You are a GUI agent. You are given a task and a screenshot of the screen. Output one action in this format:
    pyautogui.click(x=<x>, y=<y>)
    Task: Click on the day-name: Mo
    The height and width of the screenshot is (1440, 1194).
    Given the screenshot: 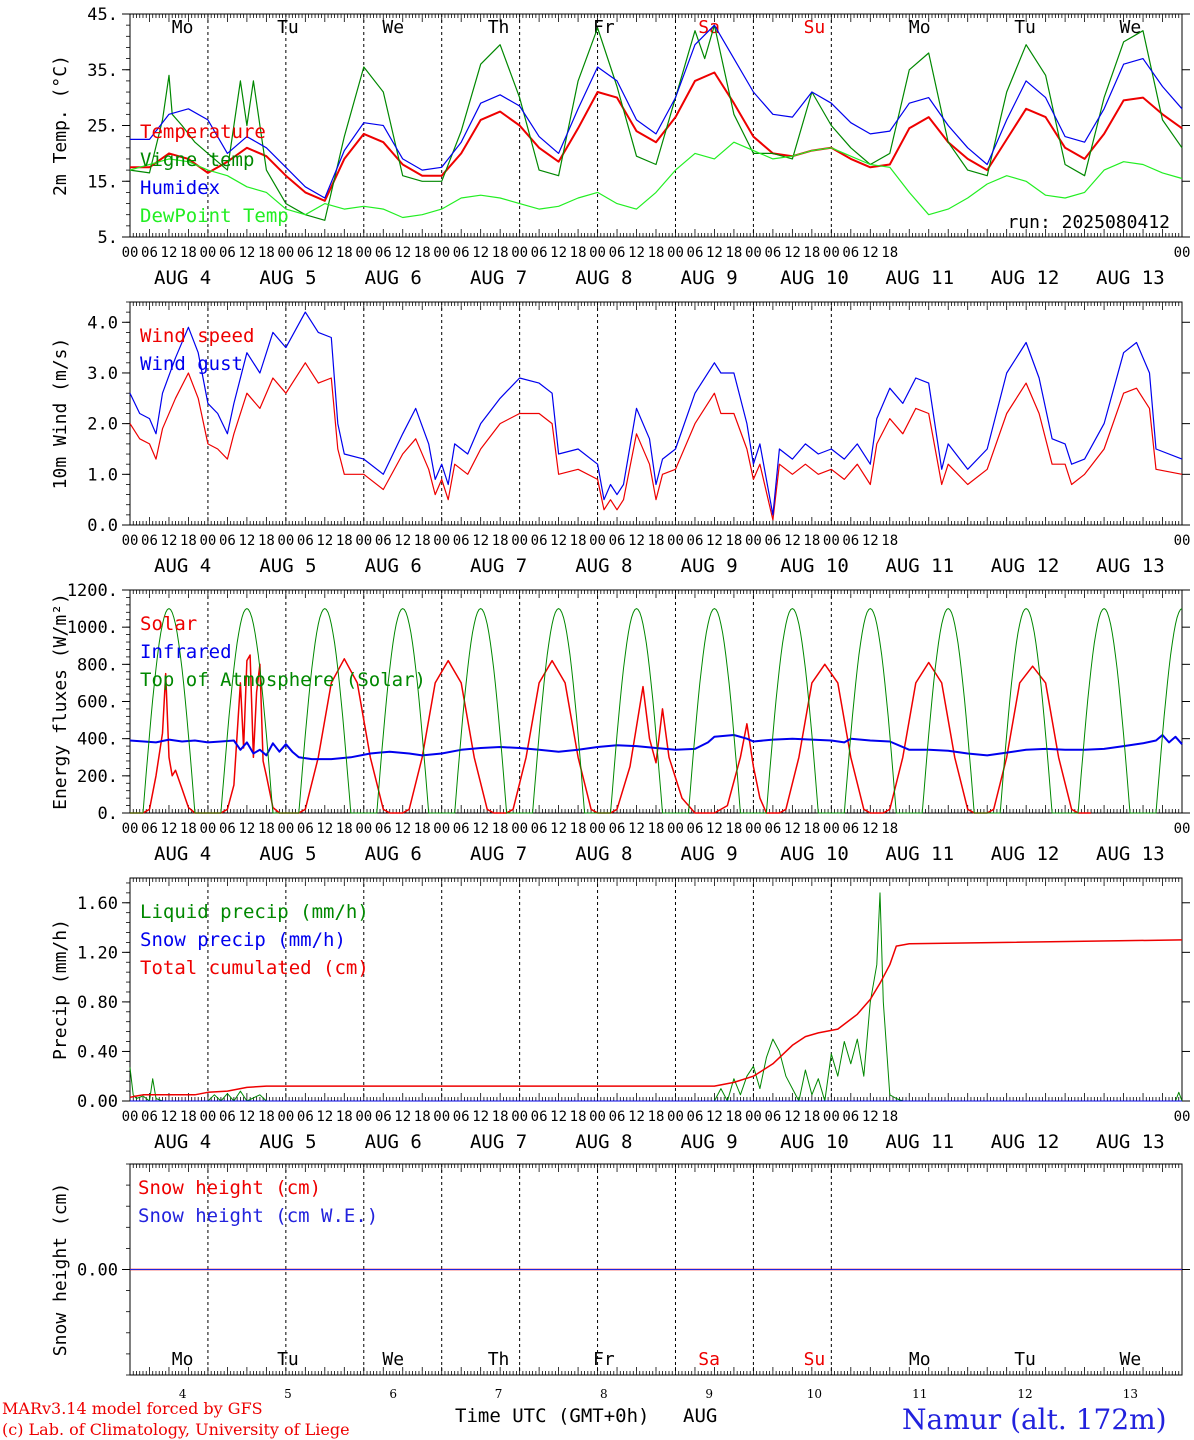 What is the action you would take?
    pyautogui.click(x=183, y=1359)
    